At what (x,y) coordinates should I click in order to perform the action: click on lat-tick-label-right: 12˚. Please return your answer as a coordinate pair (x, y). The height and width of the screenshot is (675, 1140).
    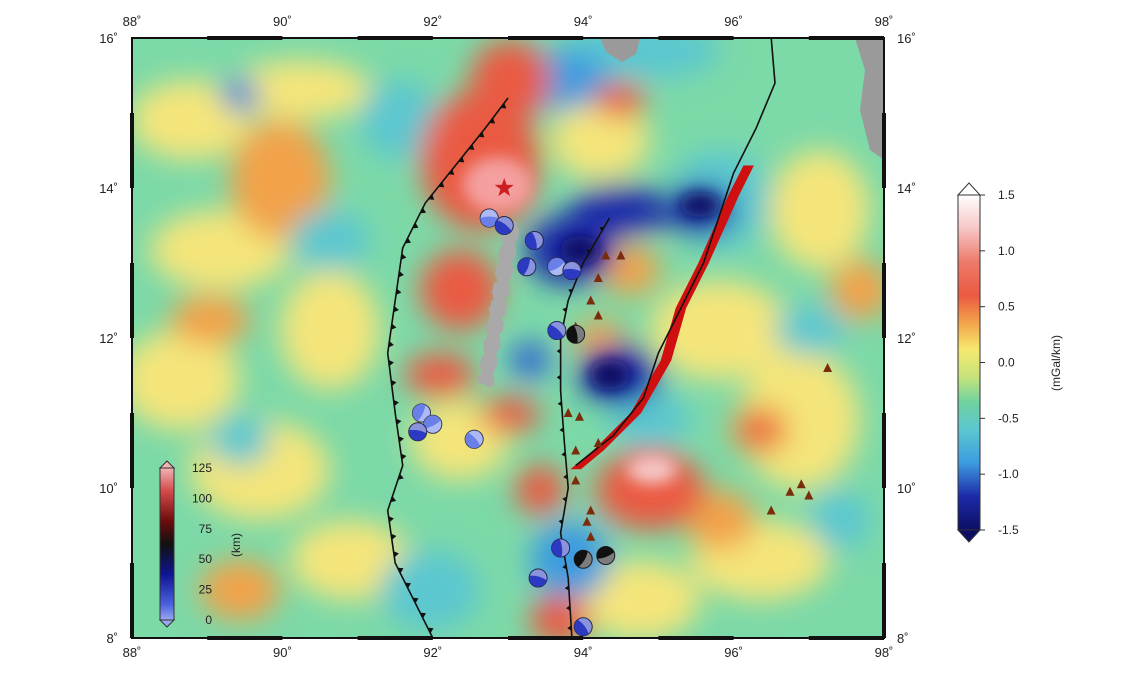
    Looking at the image, I should click on (906, 338).